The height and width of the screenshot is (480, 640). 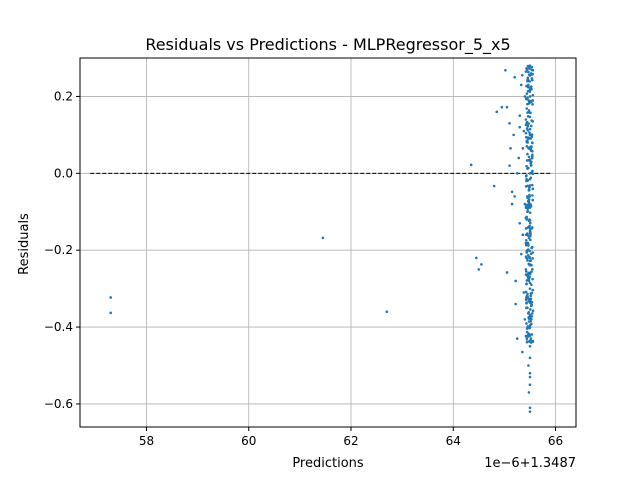 What do you see at coordinates (63, 173) in the screenshot?
I see `y-tick-label: 0.0` at bounding box center [63, 173].